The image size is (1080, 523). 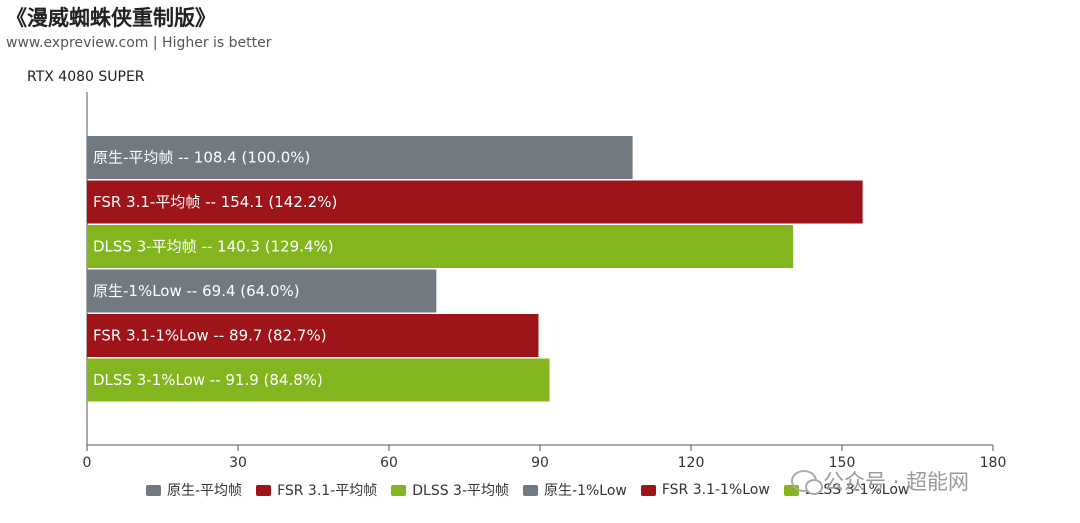 I want to click on legend-label: 原生-平均帧, so click(x=205, y=491).